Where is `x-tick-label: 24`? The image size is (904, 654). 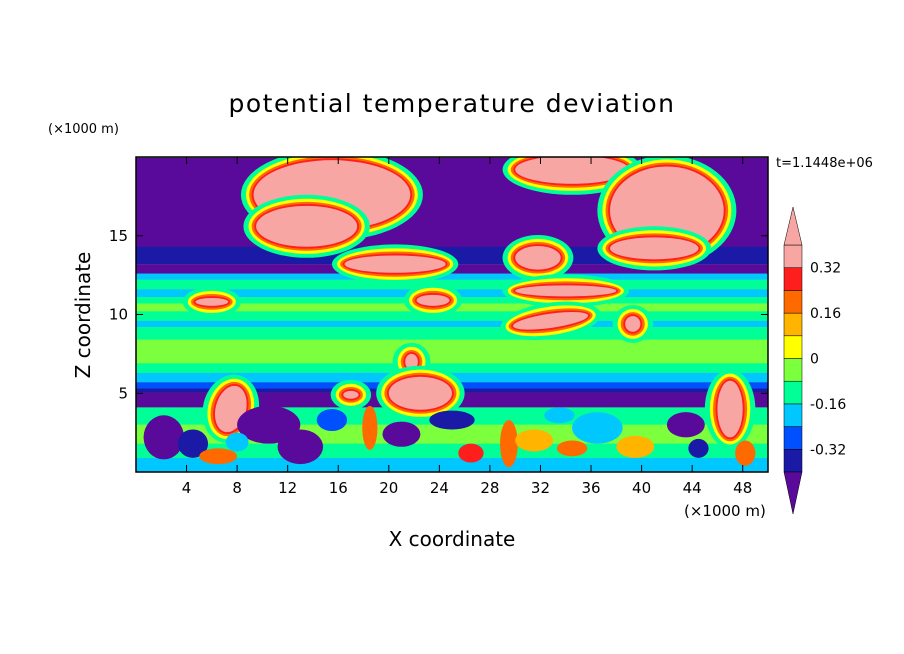
x-tick-label: 24 is located at coordinates (439, 488).